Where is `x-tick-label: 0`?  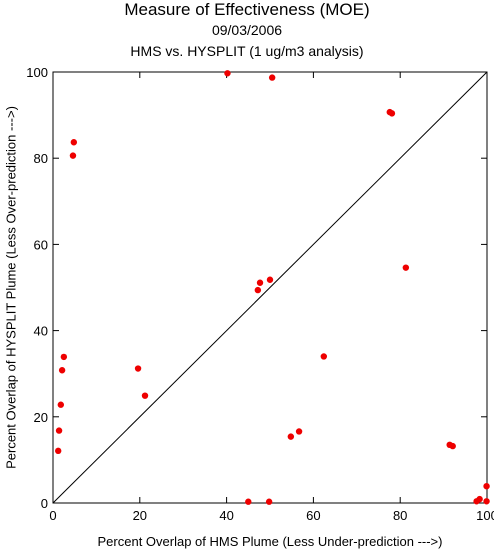 x-tick-label: 0 is located at coordinates (52, 515).